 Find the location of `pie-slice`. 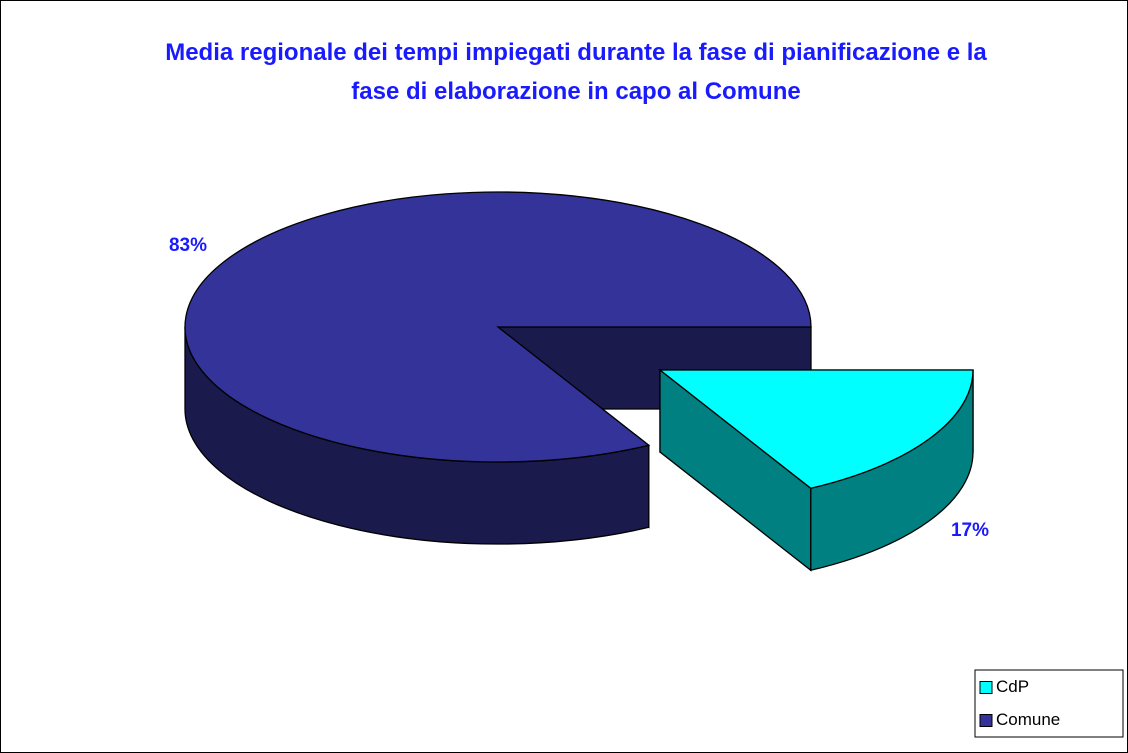

pie-slice is located at coordinates (816, 470).